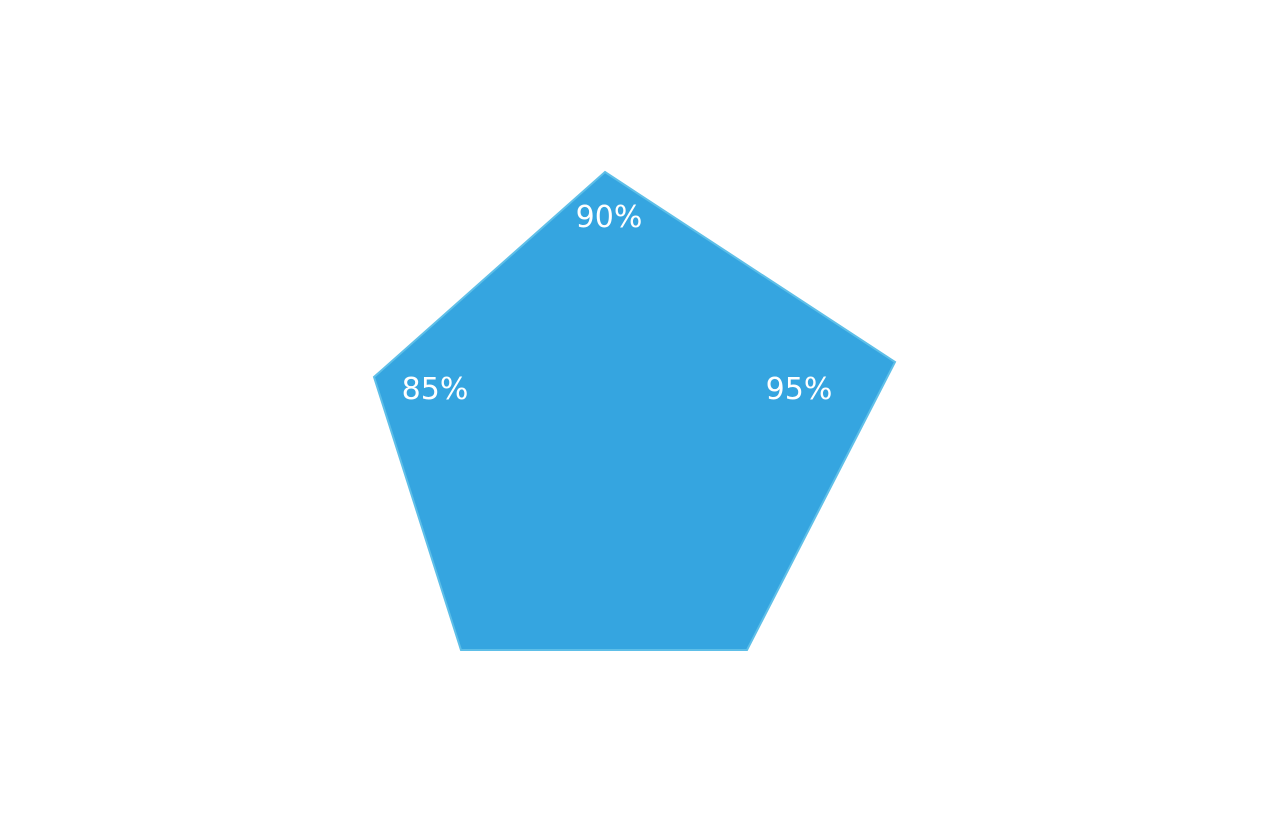 The height and width of the screenshot is (836, 1278). I want to click on data-label-top: 90%, so click(609, 217).